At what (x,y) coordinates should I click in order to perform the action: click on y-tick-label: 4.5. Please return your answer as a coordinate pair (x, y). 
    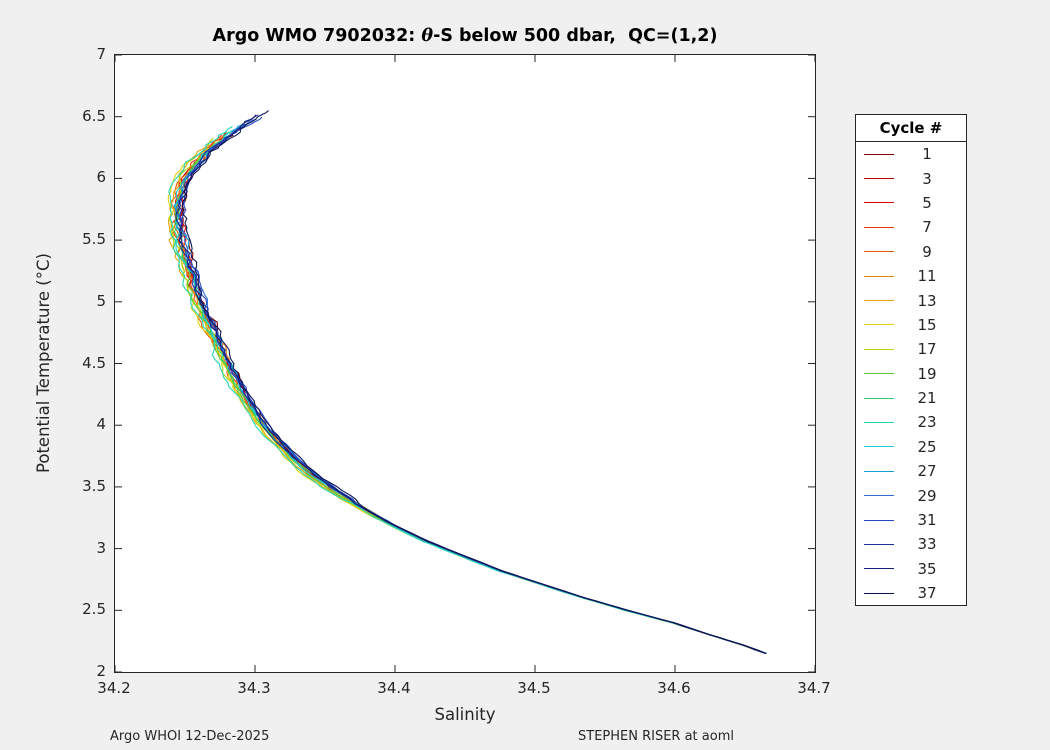
    Looking at the image, I should click on (94, 362).